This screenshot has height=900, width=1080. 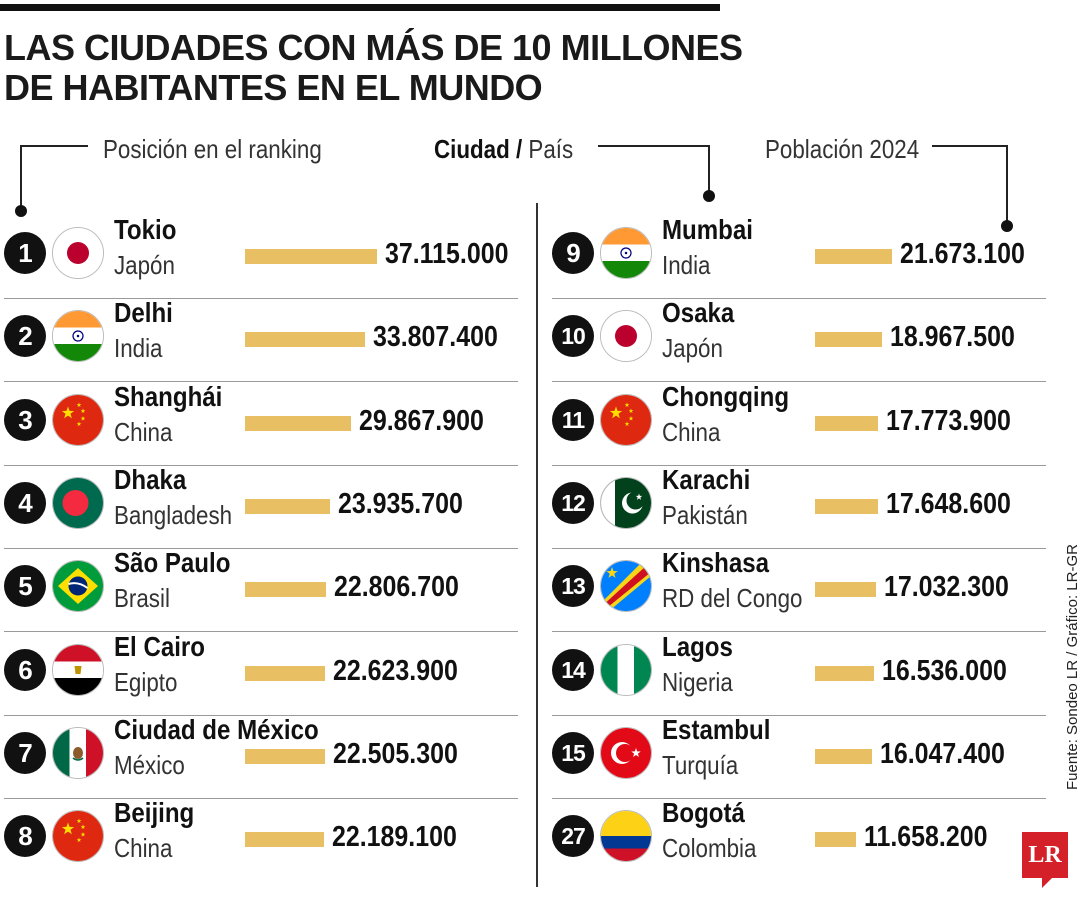 What do you see at coordinates (519, 149) in the screenshot?
I see `label-slash: /` at bounding box center [519, 149].